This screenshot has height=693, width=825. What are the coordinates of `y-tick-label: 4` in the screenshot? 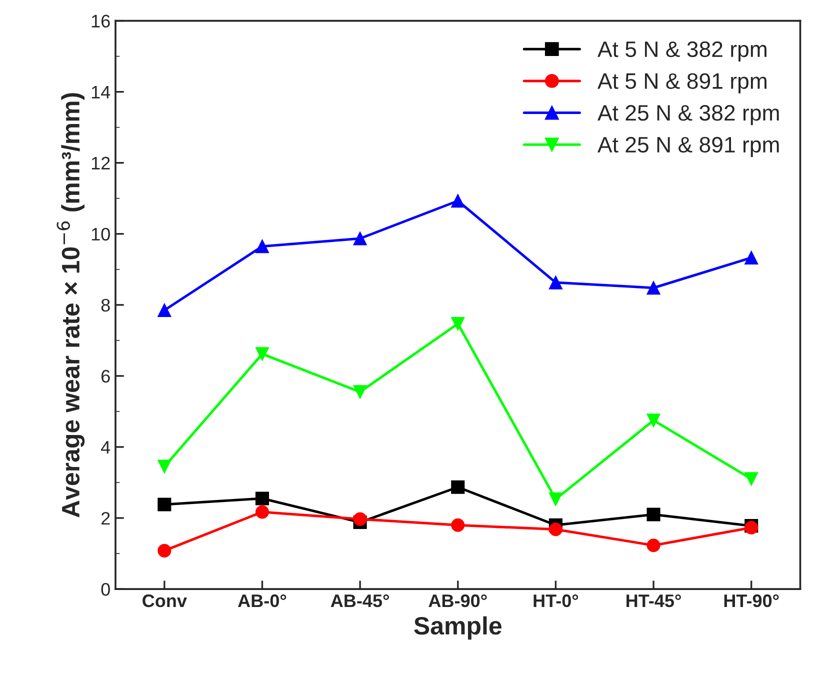 It's located at (105, 447).